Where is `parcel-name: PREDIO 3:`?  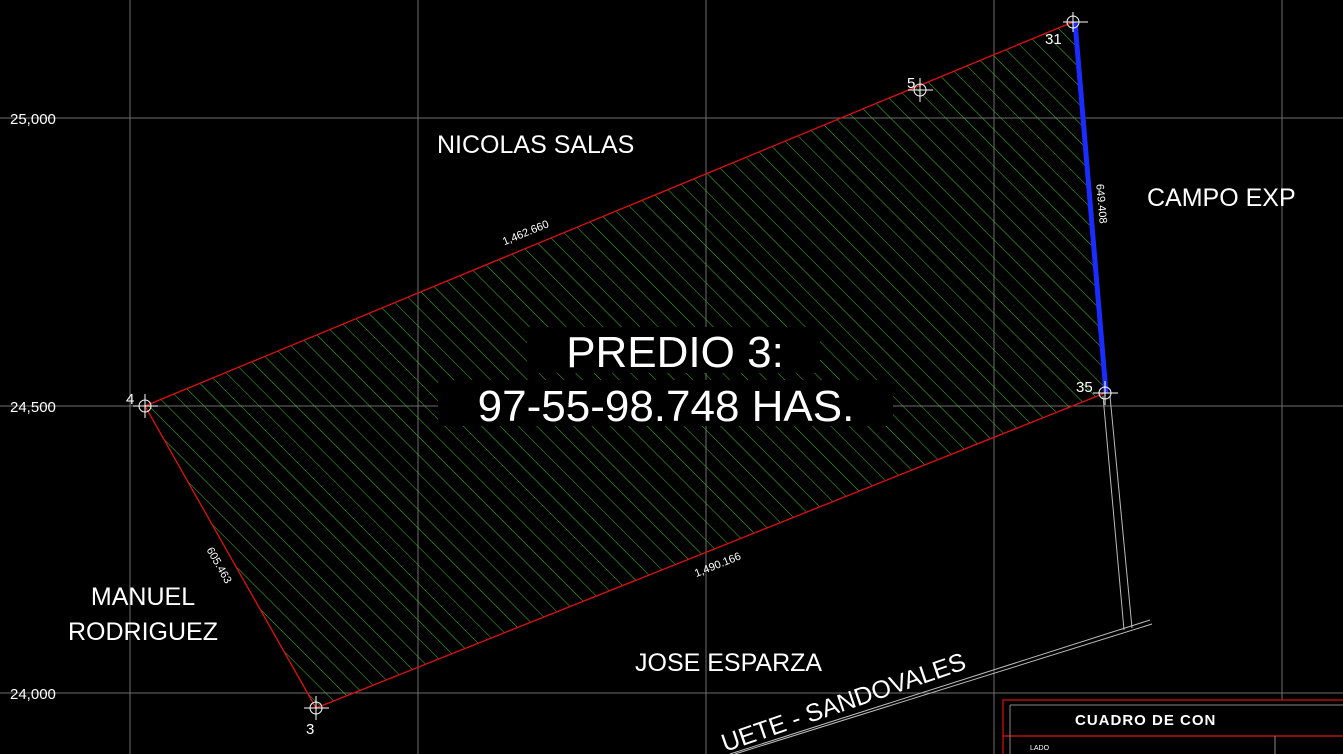
parcel-name: PREDIO 3: is located at coordinates (675, 352).